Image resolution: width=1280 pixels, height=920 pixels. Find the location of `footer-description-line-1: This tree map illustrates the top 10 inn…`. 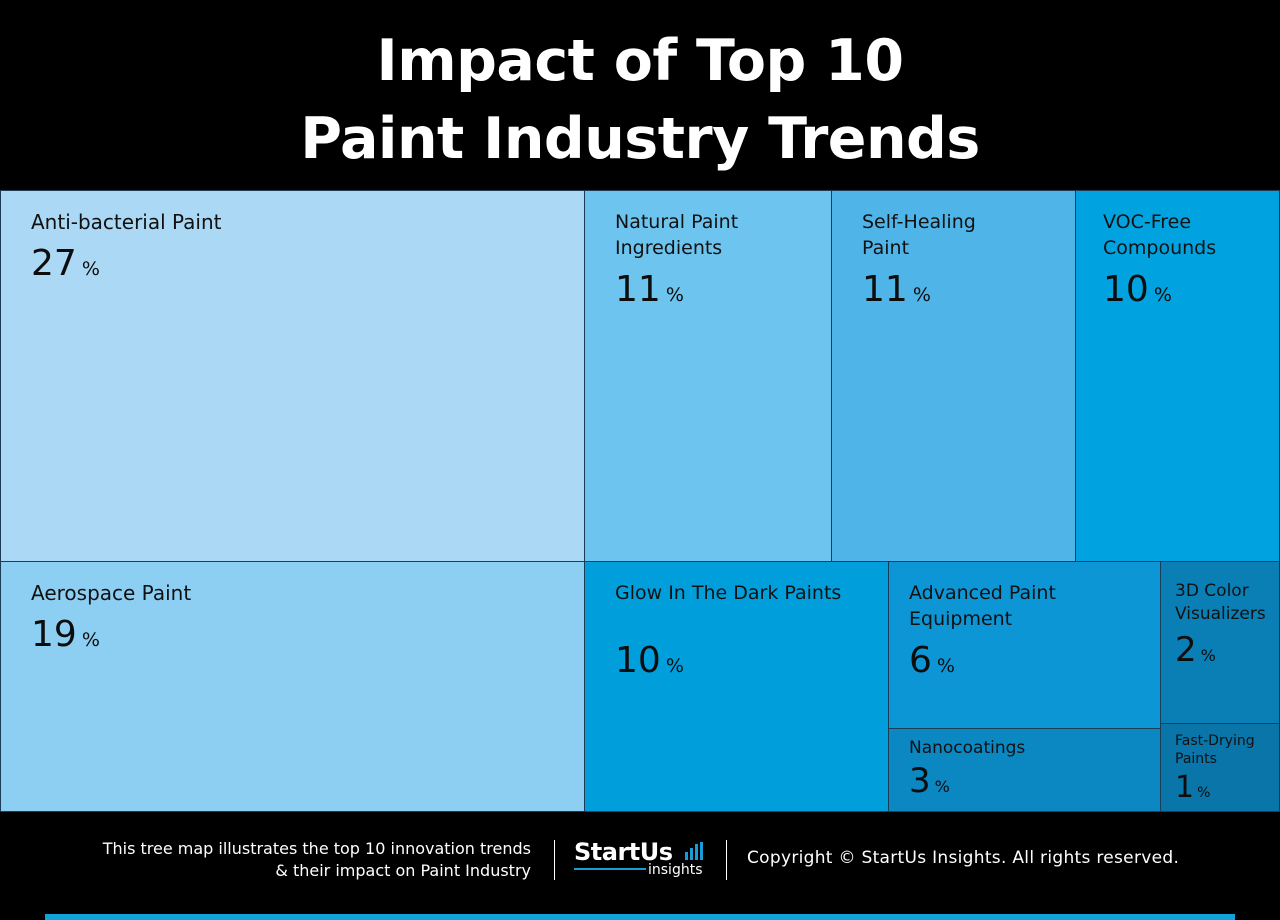

footer-description-line-1: This tree map illustrates the top 10 inn… is located at coordinates (316, 848).